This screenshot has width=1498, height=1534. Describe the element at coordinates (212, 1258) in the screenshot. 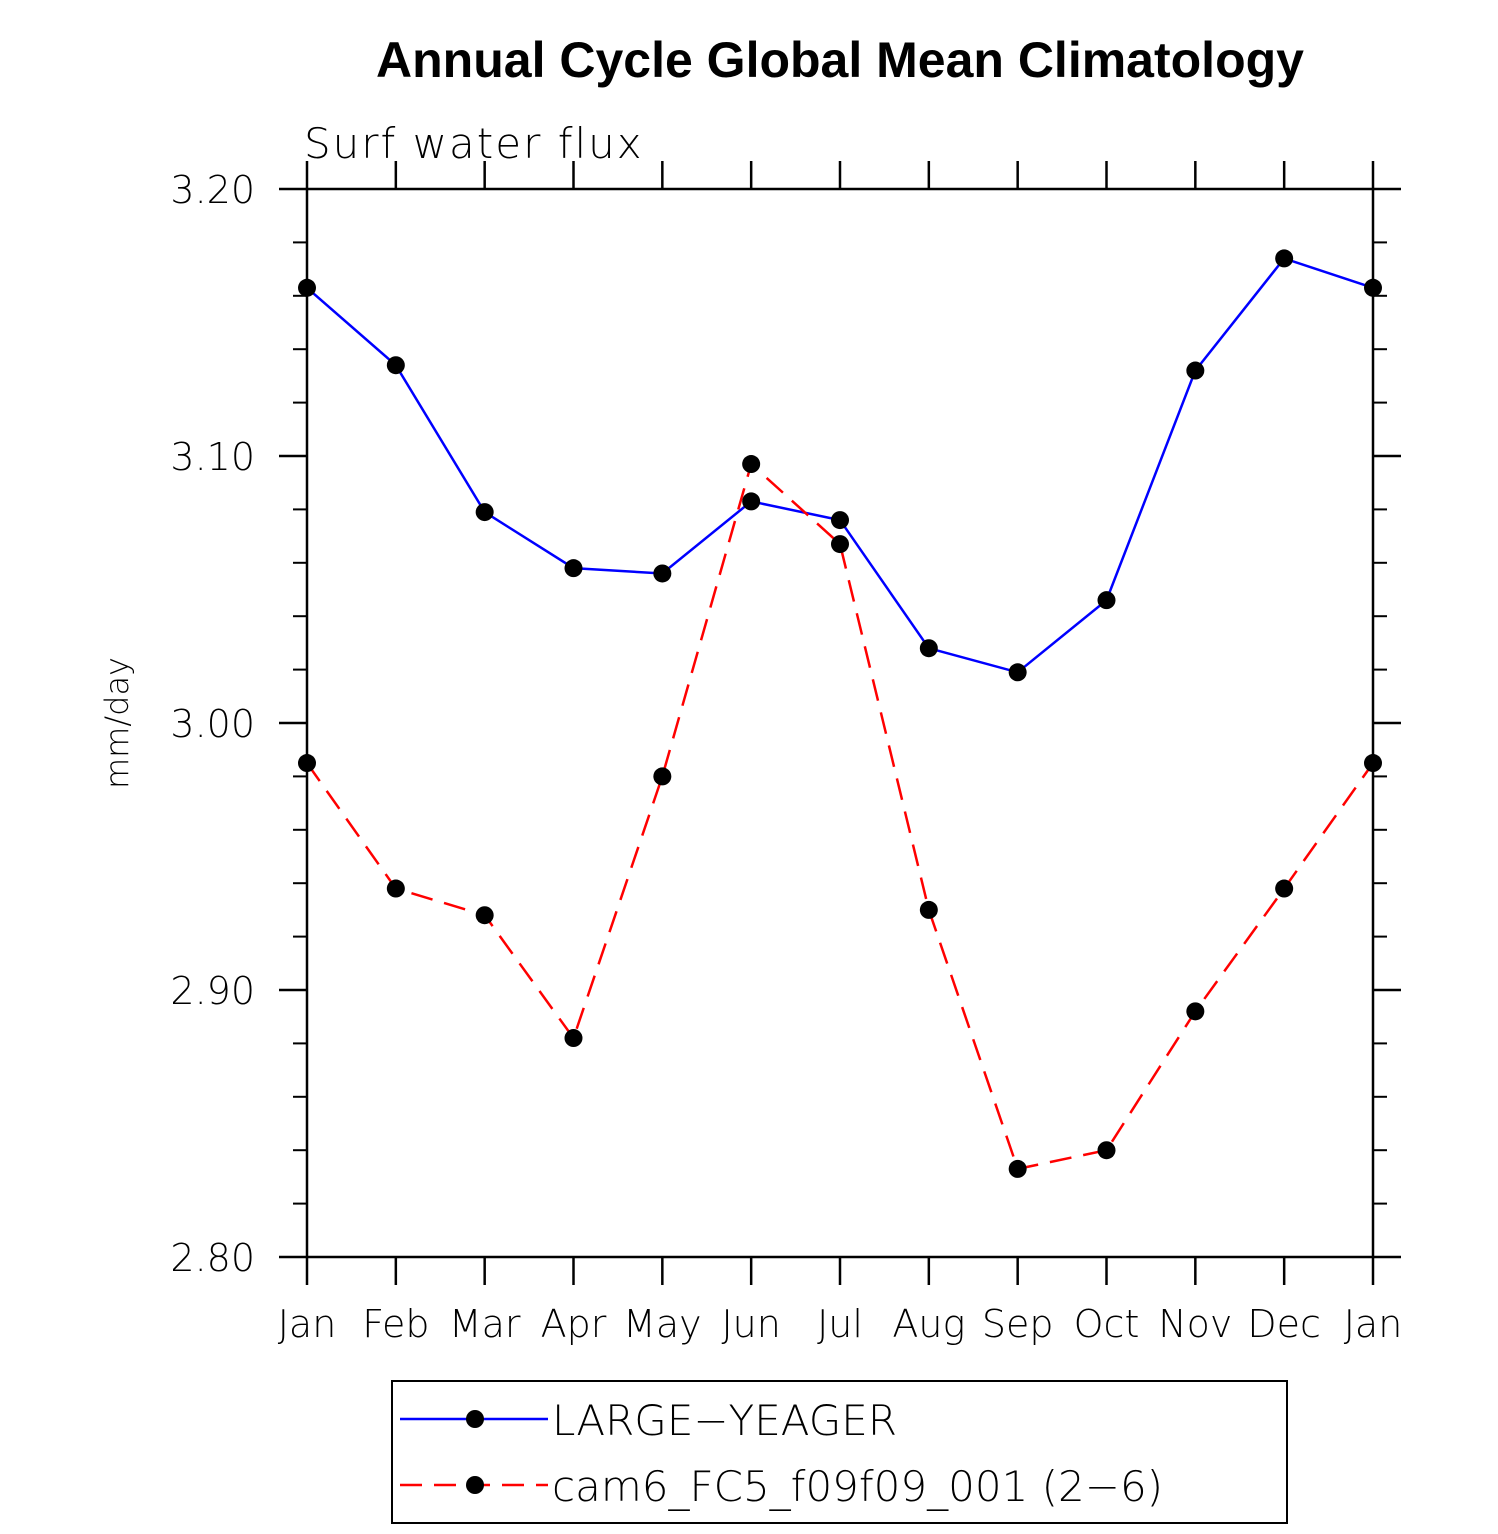

I see `y-tick-label: 2.80` at that location.